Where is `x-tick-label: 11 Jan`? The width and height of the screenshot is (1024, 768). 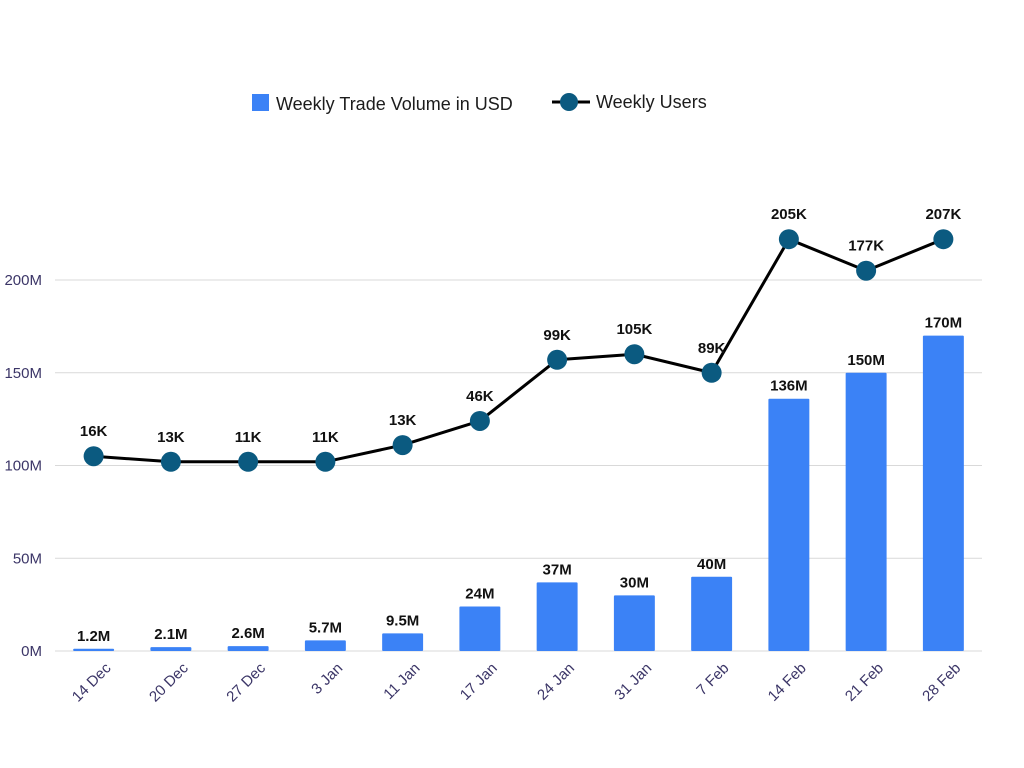 x-tick-label: 11 Jan is located at coordinates (401, 681).